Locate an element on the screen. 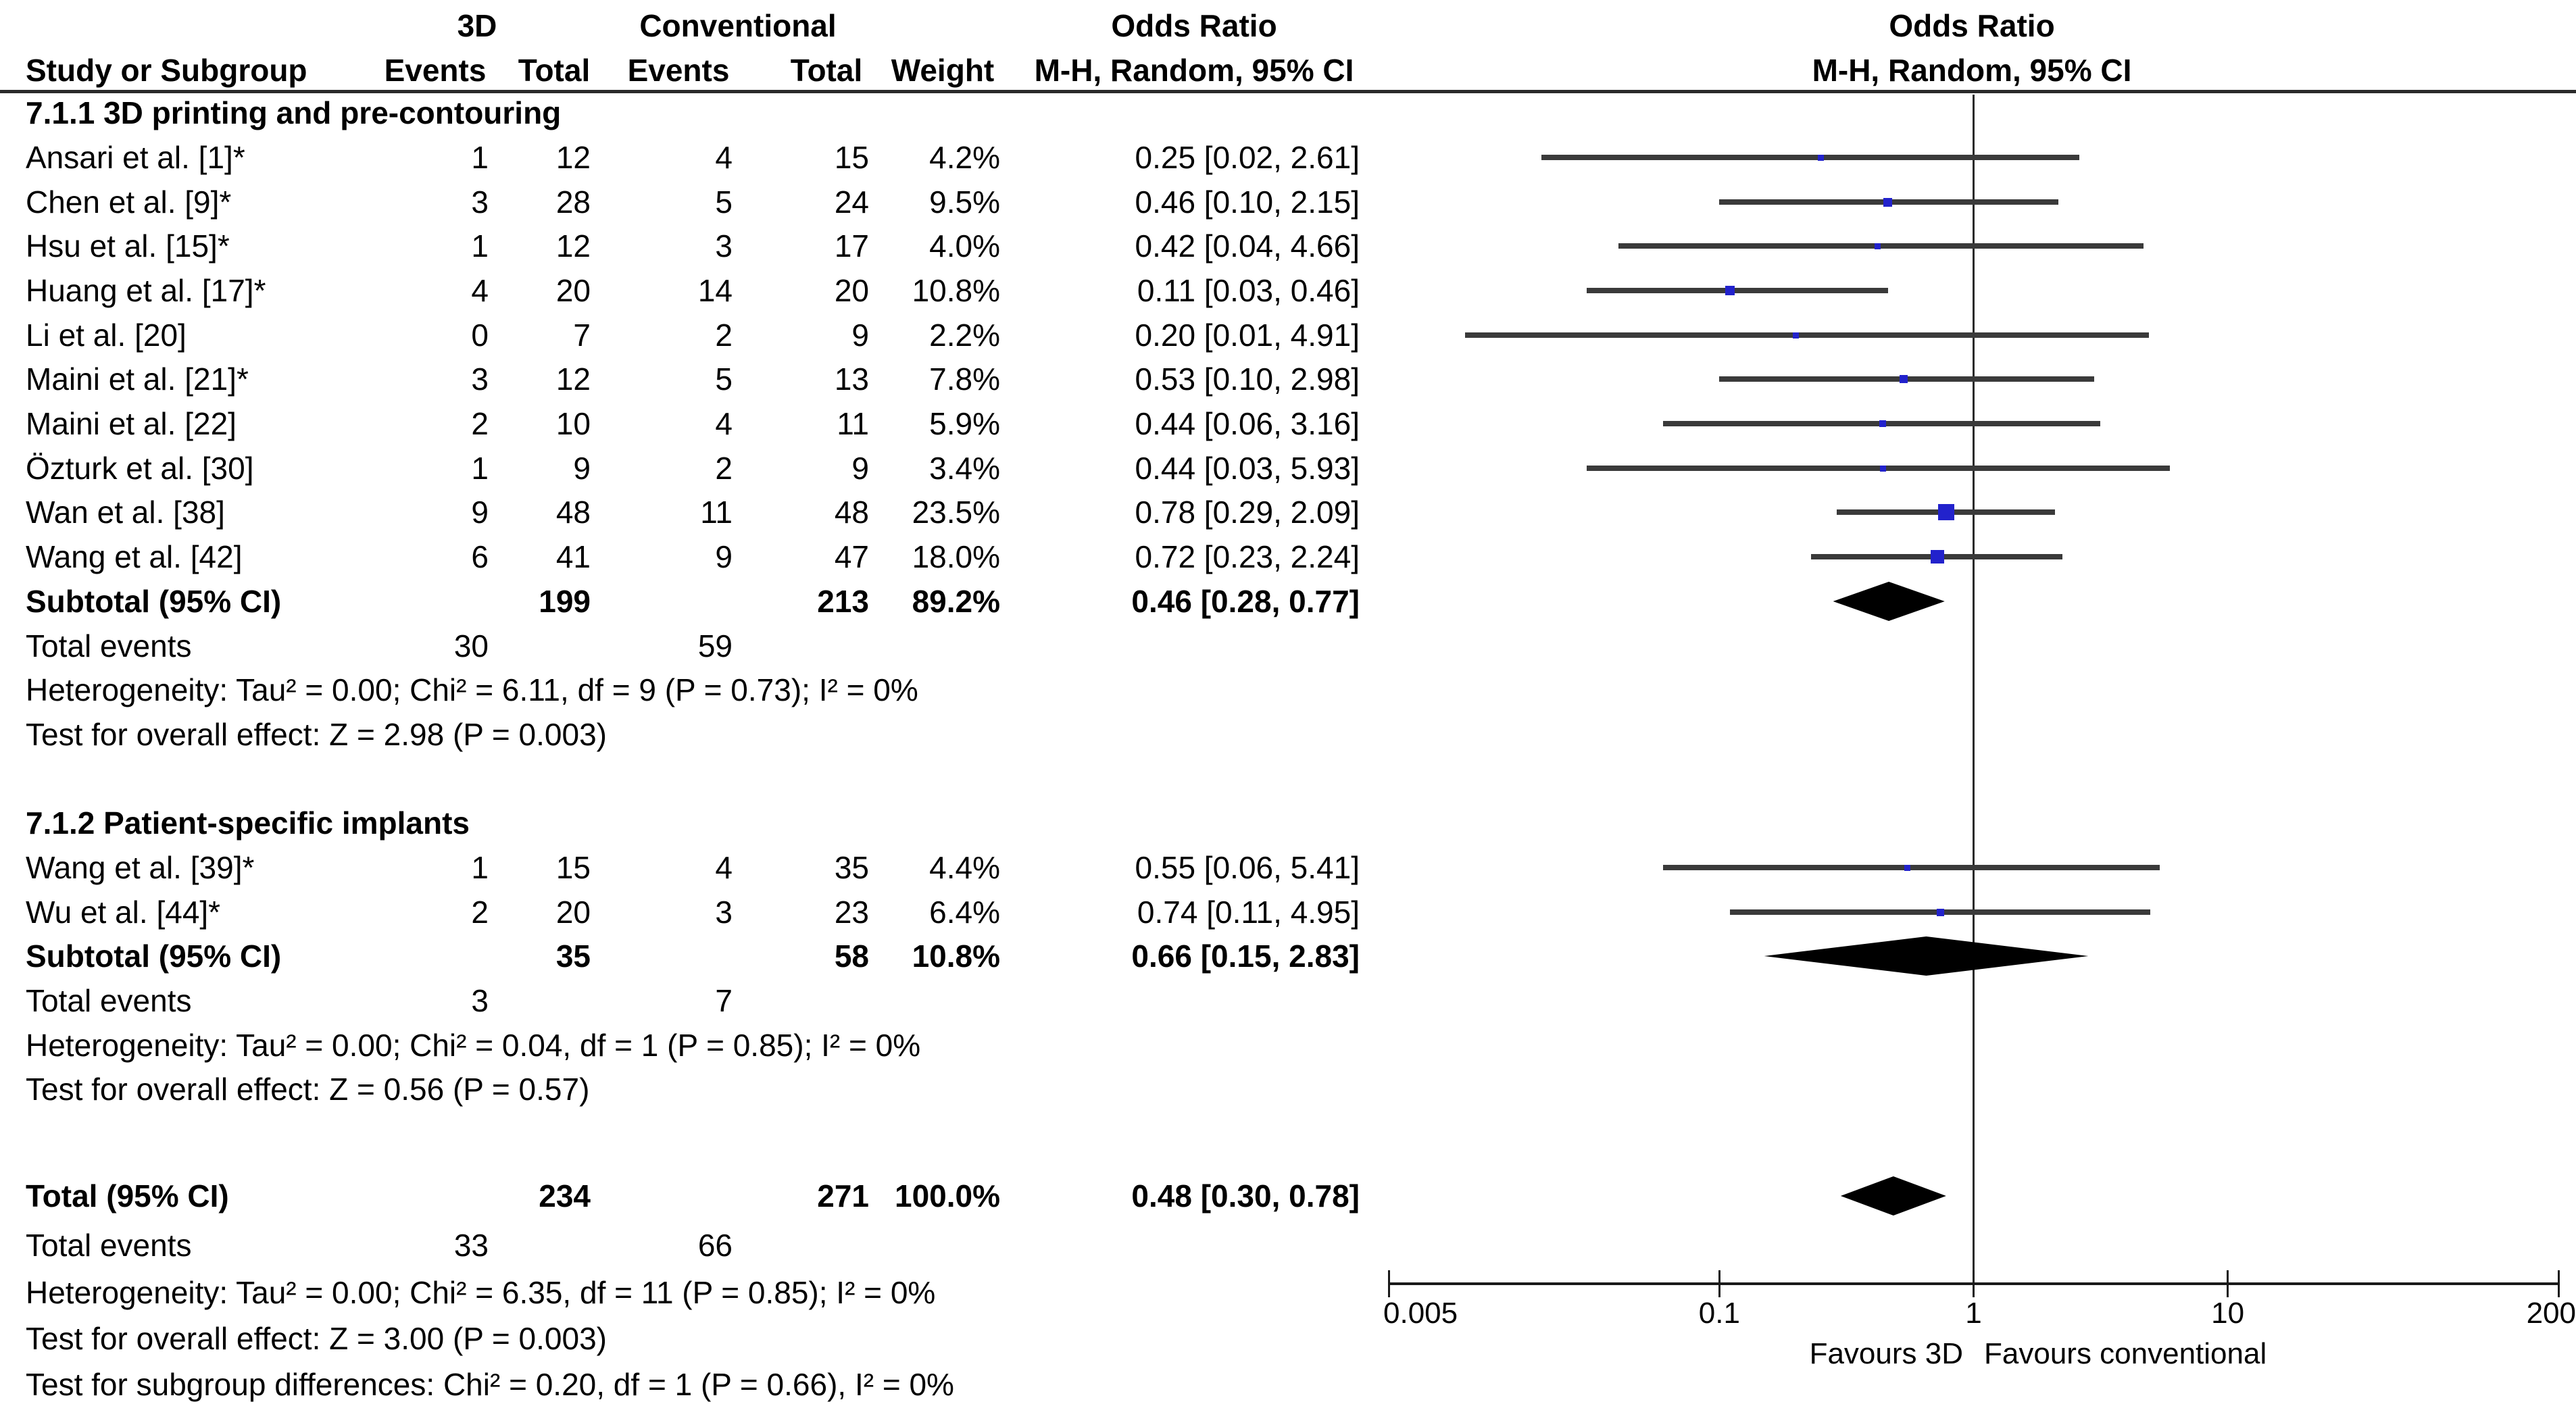 This screenshot has height=1427, width=2576. total-3d-value: 12 is located at coordinates (573, 246).